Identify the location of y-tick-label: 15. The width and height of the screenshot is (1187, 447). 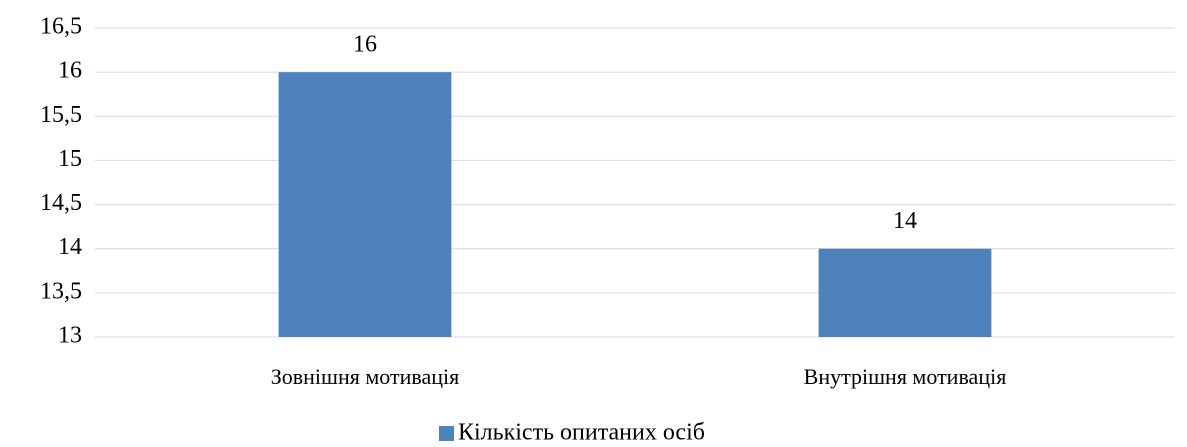
(70, 159).